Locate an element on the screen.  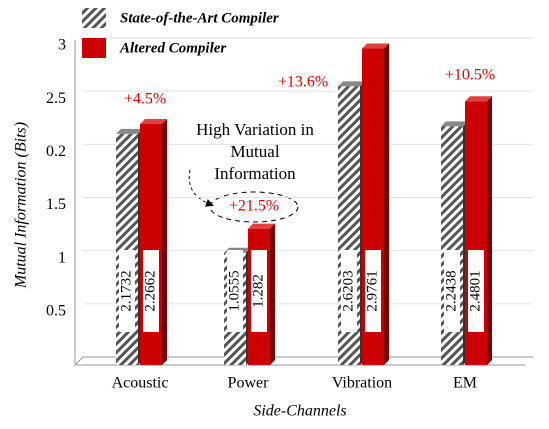
legend-label: State-of-the-Art Compiler is located at coordinates (199, 18).